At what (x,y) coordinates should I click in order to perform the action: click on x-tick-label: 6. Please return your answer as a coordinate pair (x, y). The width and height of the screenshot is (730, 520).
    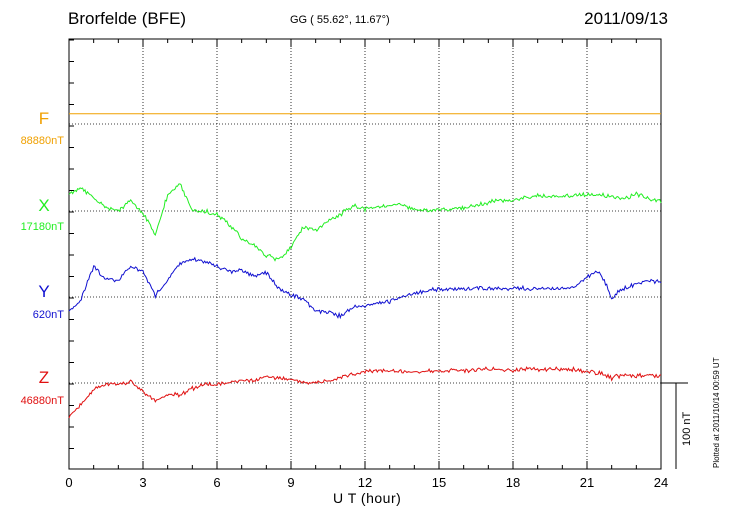
    Looking at the image, I should click on (216, 482).